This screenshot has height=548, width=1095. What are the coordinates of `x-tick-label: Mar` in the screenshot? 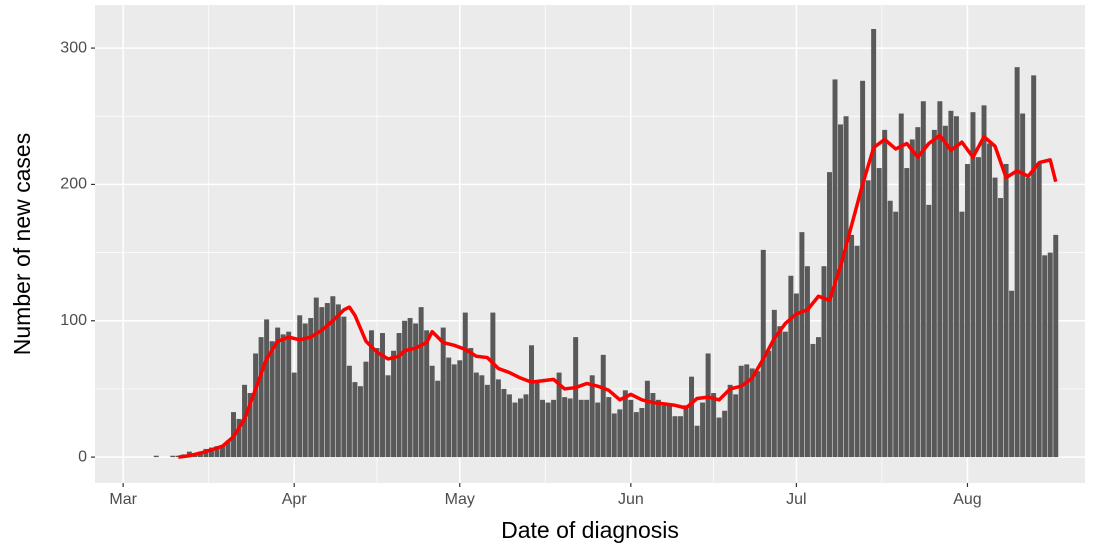 It's located at (123, 499).